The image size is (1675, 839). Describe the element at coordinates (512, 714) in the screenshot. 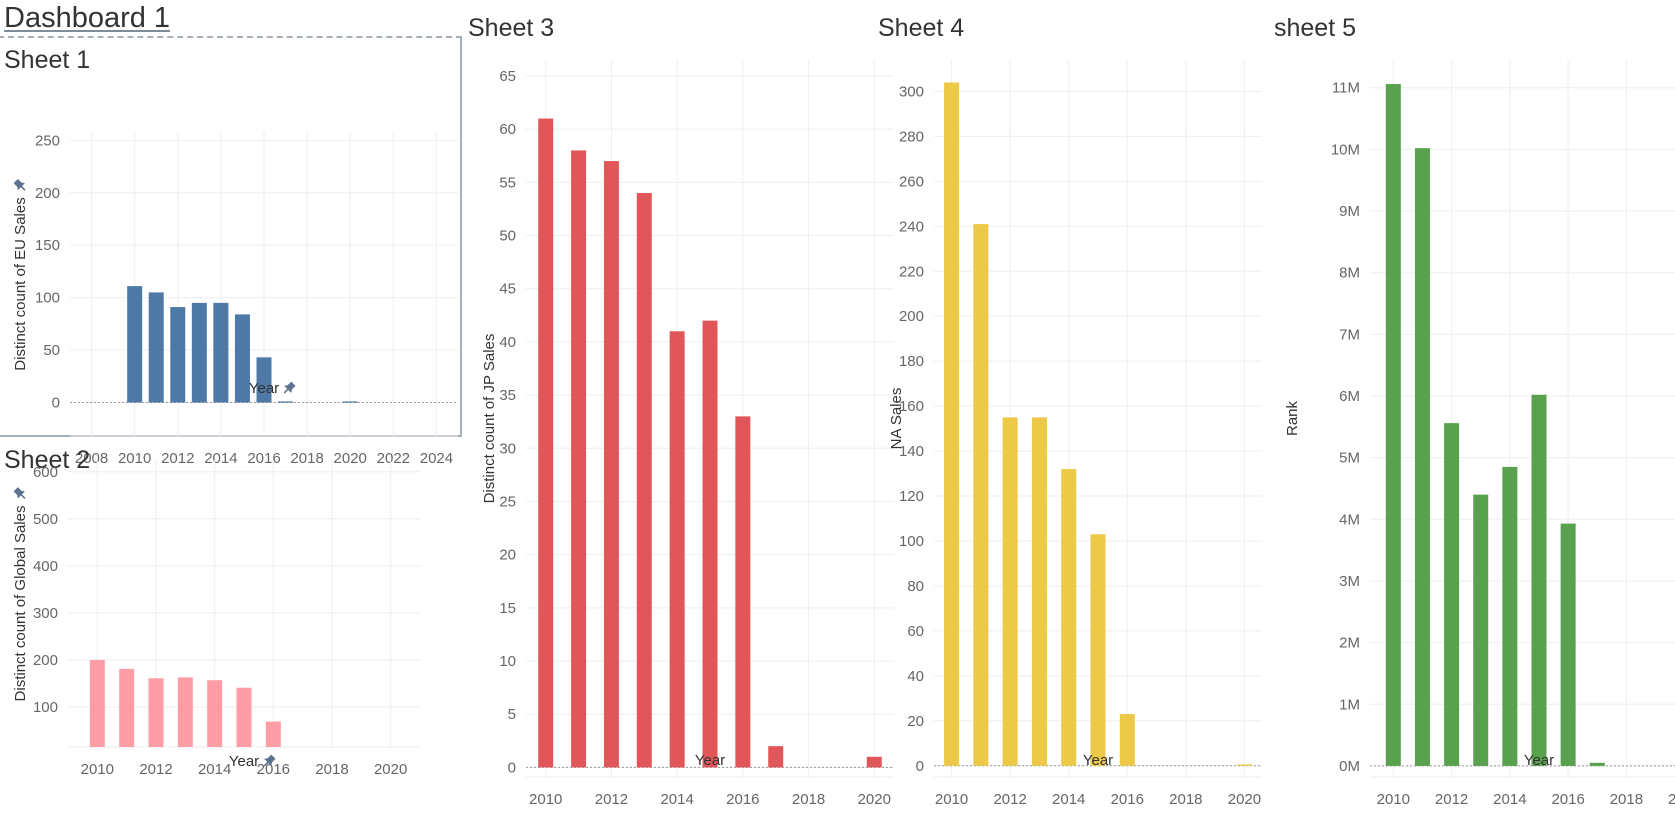

I see `y-tick-label: 5` at that location.